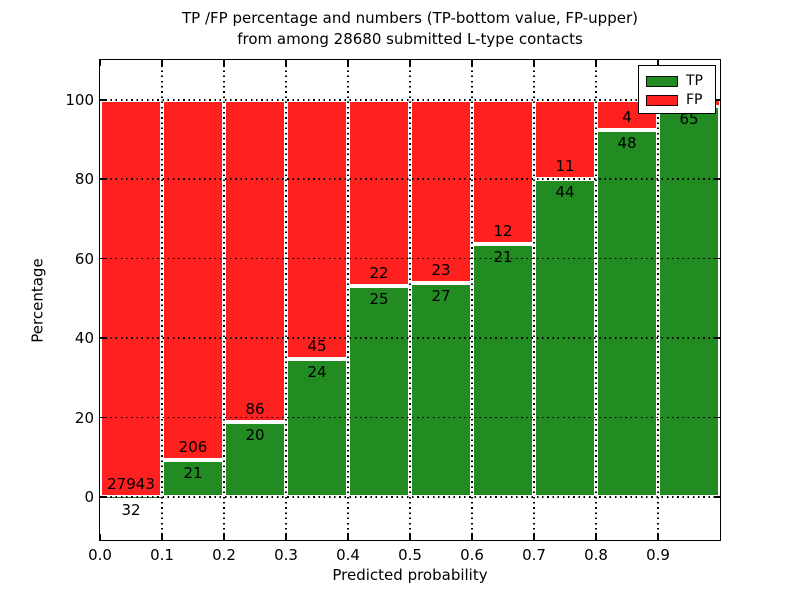 Image resolution: width=800 pixels, height=600 pixels. What do you see at coordinates (472, 555) in the screenshot?
I see `x-tick-label: 0.6` at bounding box center [472, 555].